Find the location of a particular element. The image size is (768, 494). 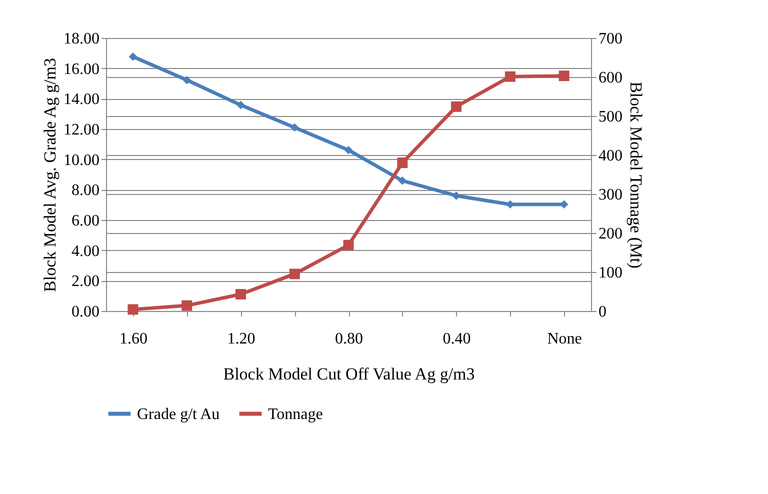

y-tick-label: 8.00 is located at coordinates (86, 191).